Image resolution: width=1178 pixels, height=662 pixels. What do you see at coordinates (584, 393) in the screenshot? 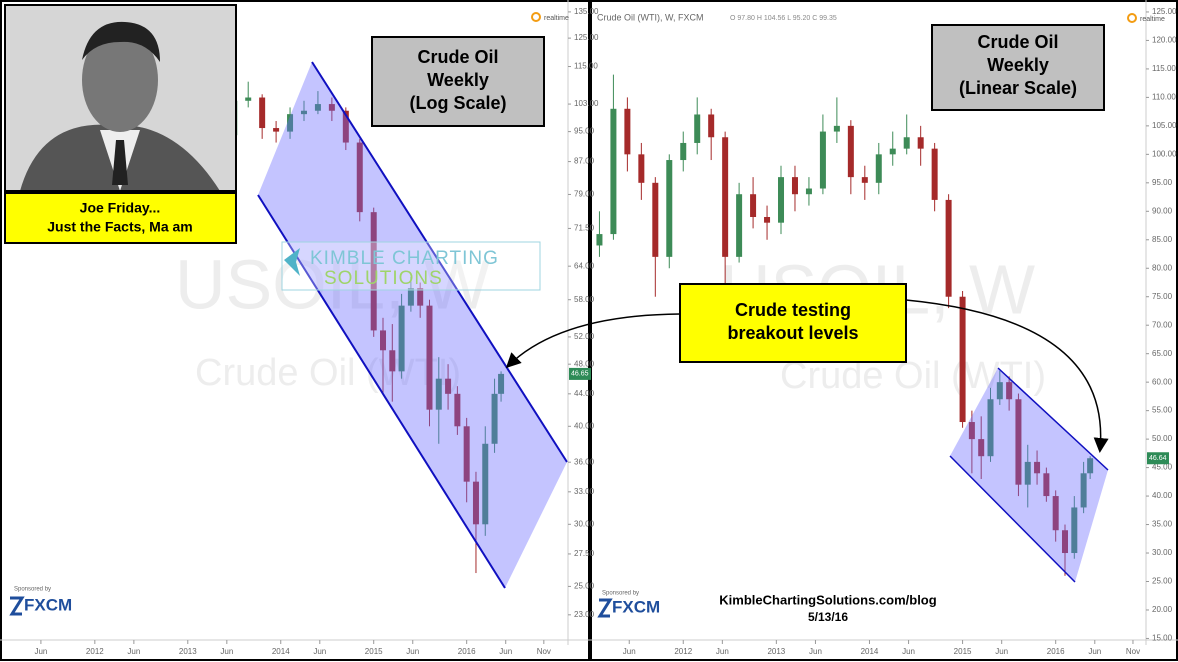
I see `y-tick-label: 44.00` at bounding box center [584, 393].